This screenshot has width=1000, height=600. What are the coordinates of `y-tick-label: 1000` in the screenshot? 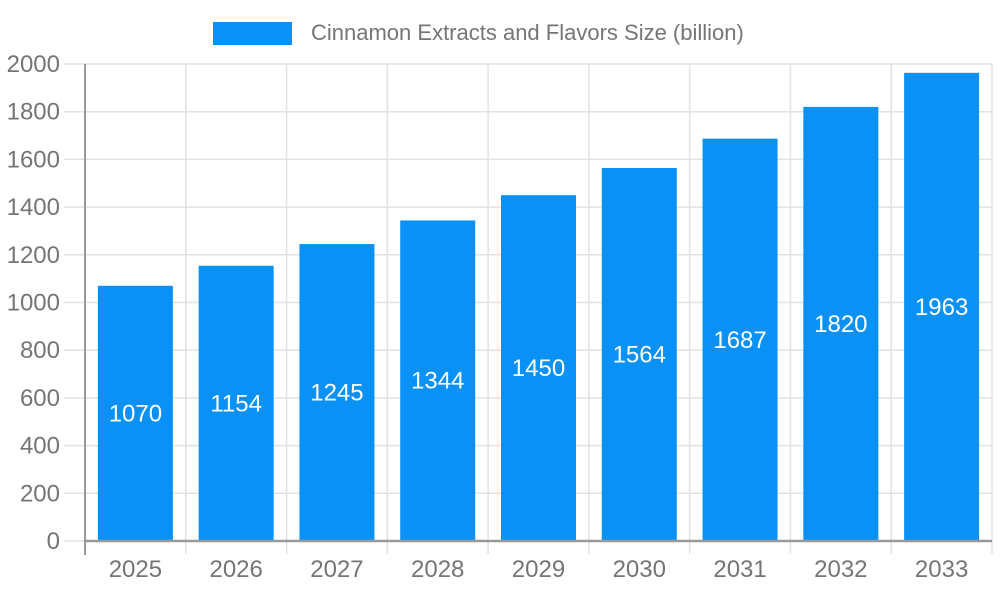 It's located at (33, 303).